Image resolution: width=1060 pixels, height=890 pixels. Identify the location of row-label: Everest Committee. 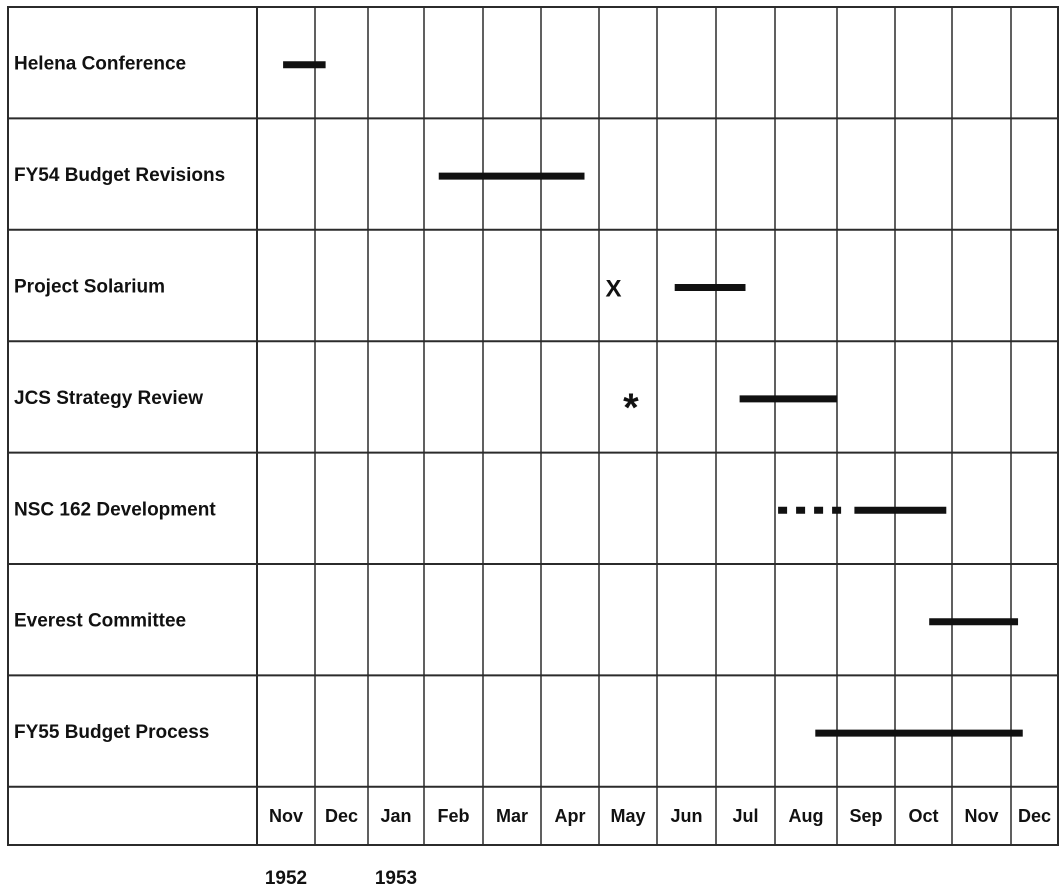
(100, 621).